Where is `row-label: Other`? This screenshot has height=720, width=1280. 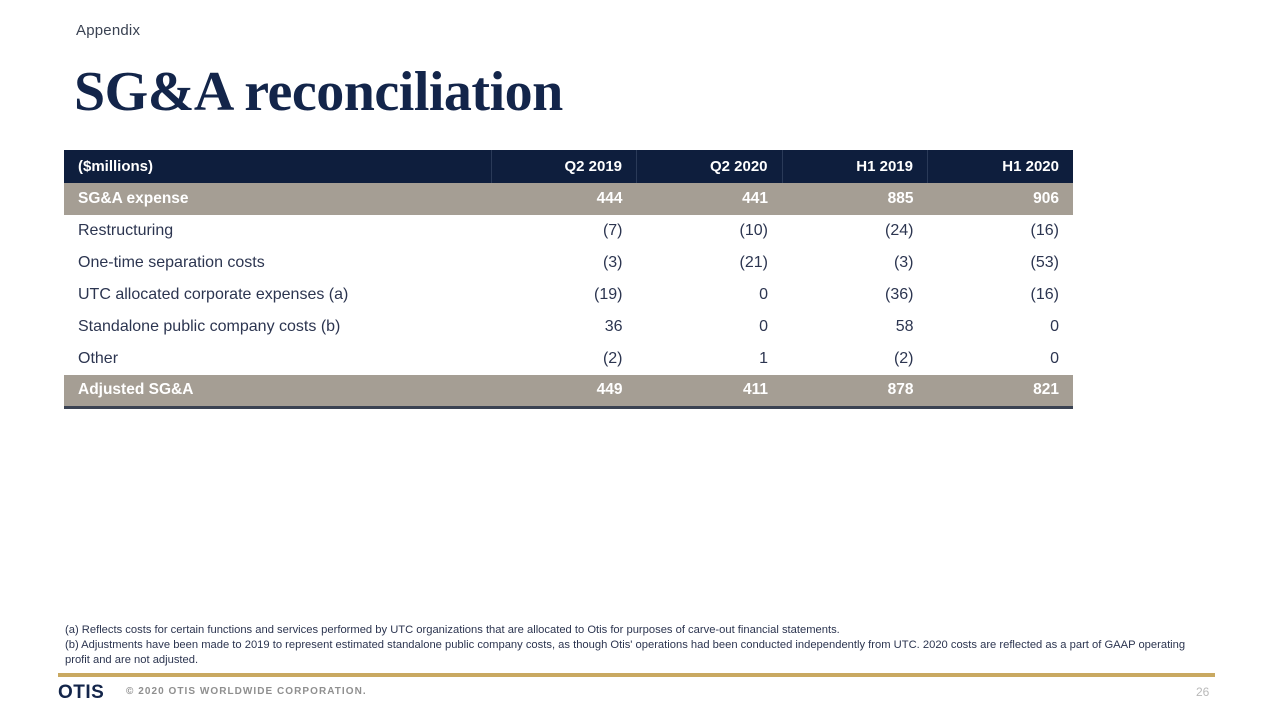
row-label: Other is located at coordinates (98, 358).